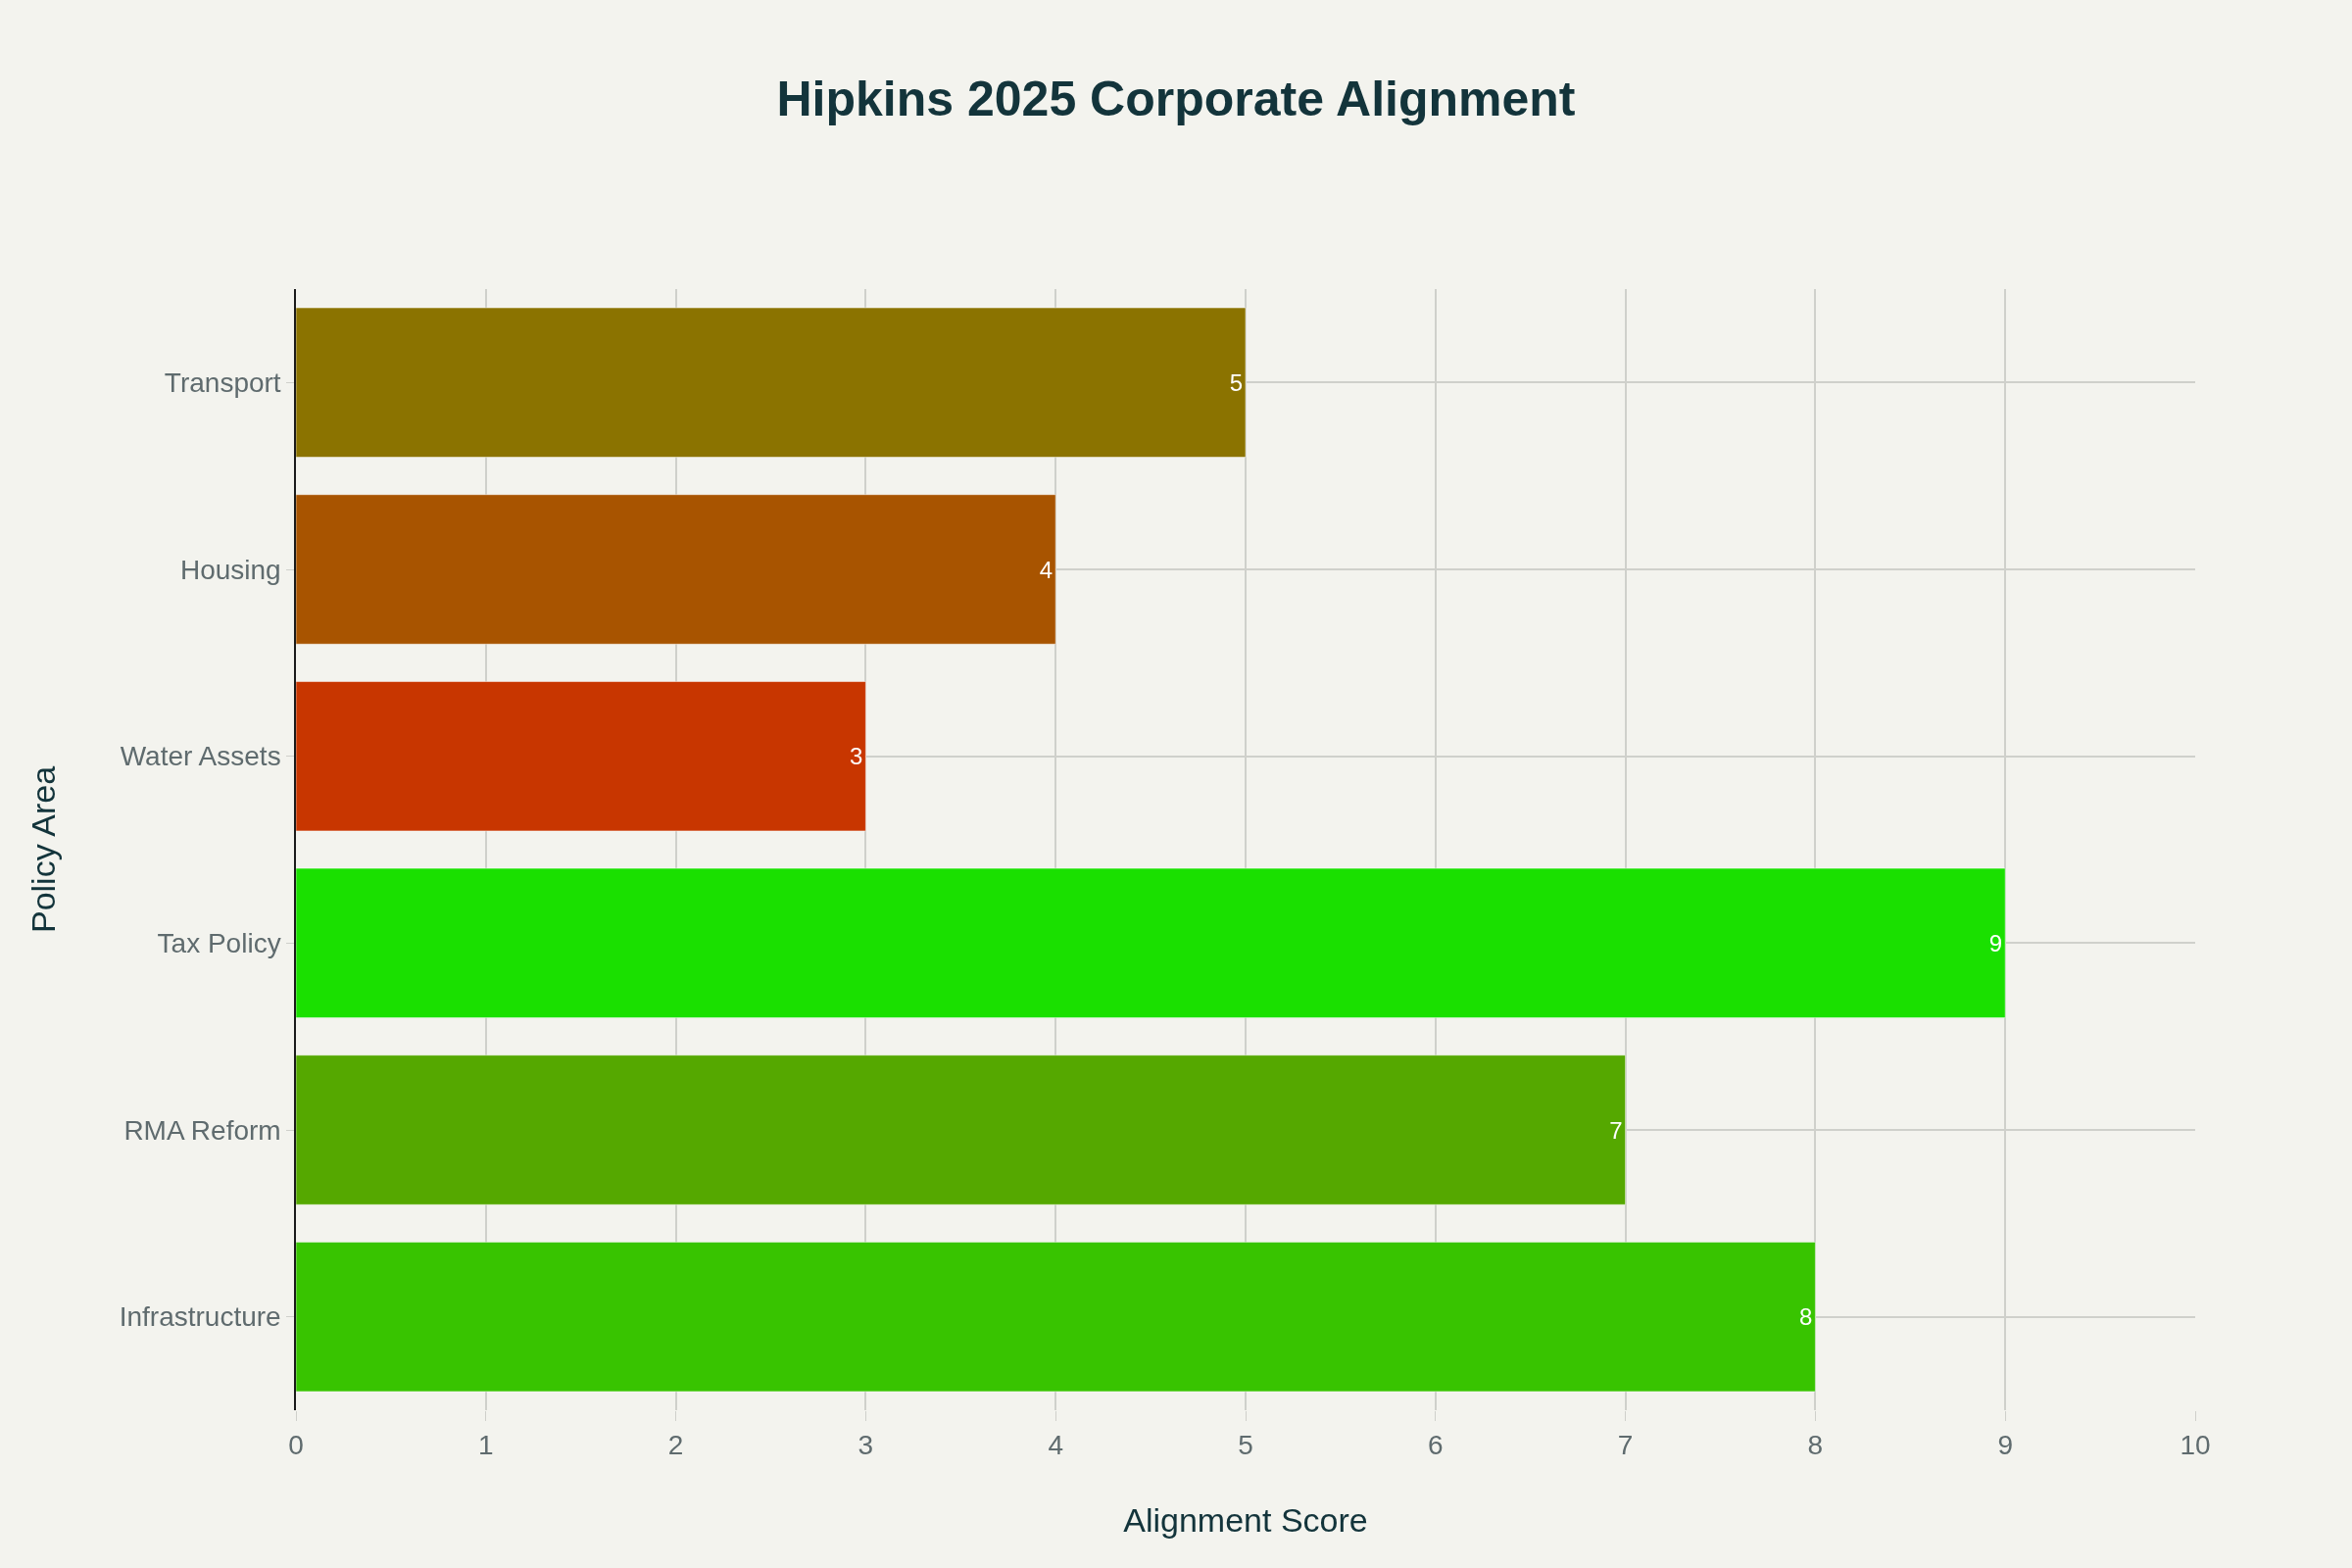 This screenshot has height=1568, width=2352. I want to click on x-tick-label: 6, so click(1436, 1444).